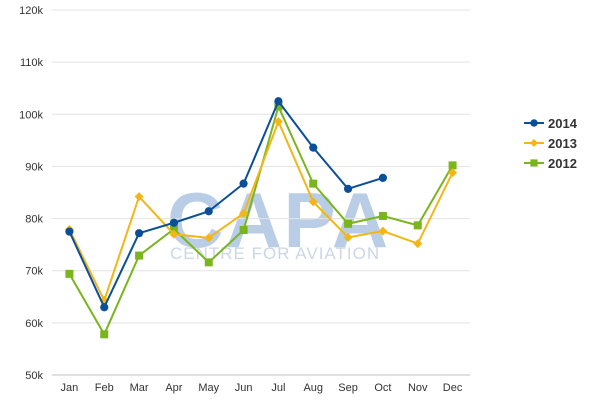  Describe the element at coordinates (70, 388) in the screenshot. I see `x-tick-label: Jan` at that location.